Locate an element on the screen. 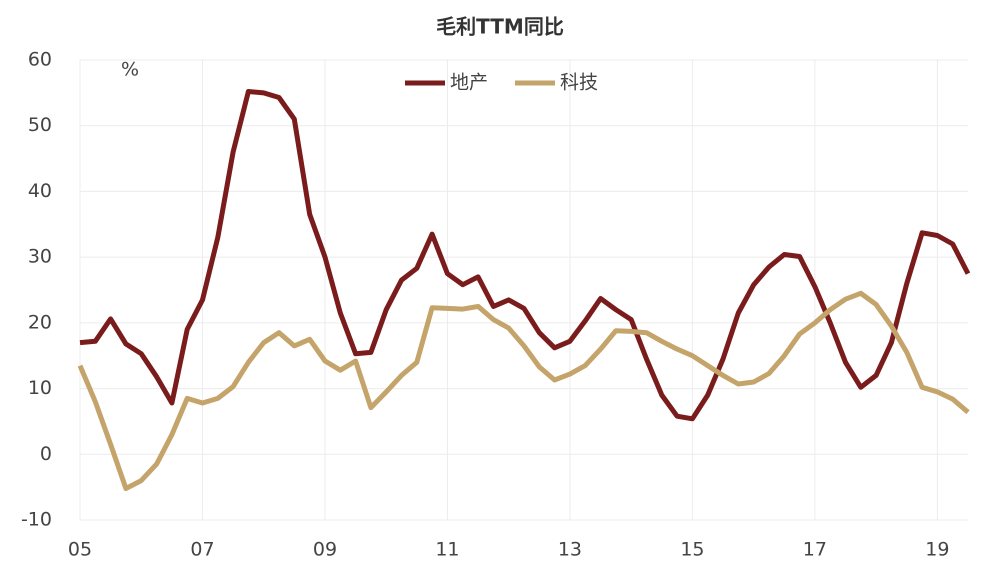  y-tick-label: 20 is located at coordinates (40, 322).